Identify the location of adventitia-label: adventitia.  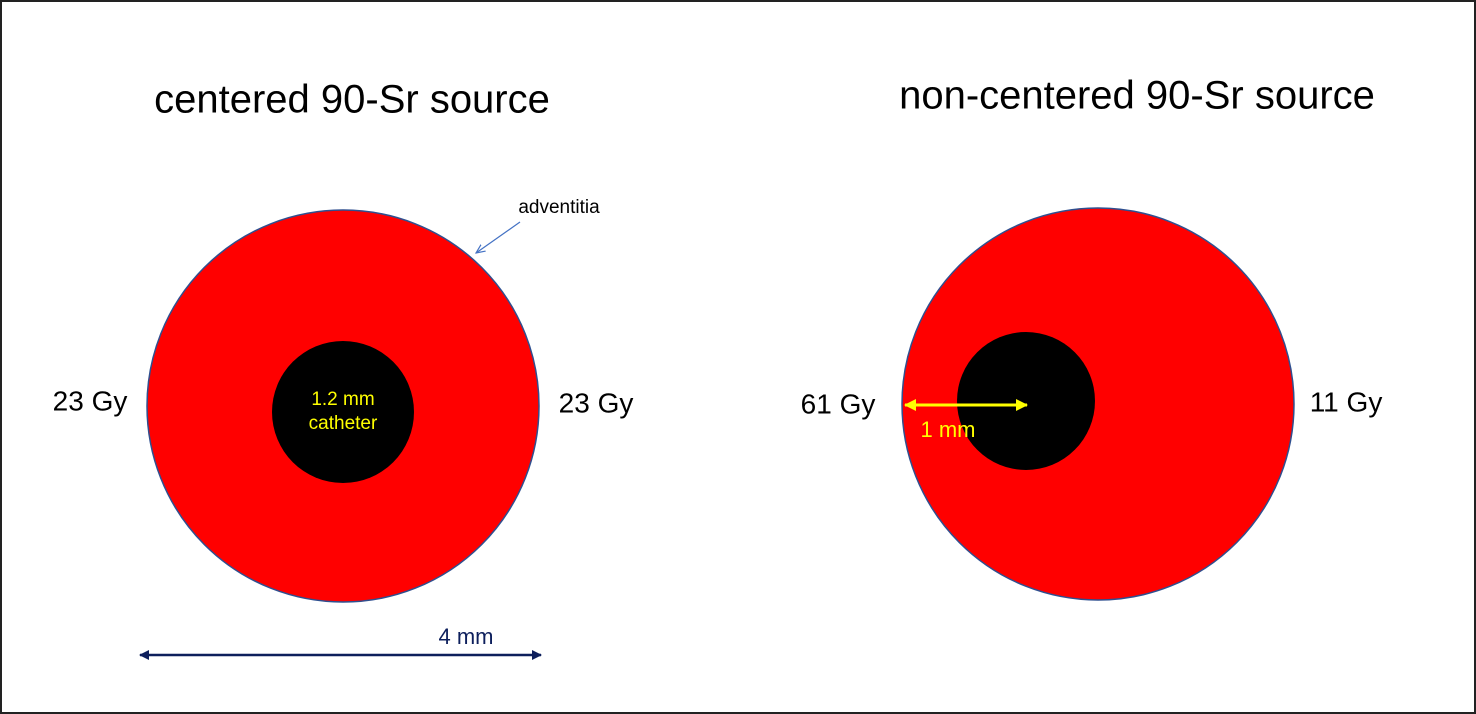
(559, 207).